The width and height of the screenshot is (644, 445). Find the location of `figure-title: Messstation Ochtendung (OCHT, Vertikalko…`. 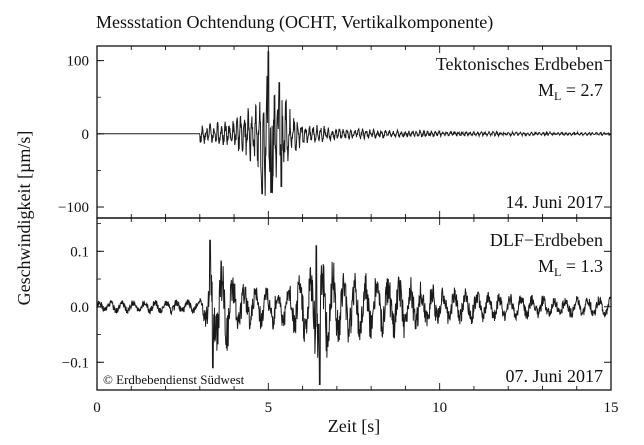

figure-title: Messstation Ochtendung (OCHT, Vertikalko… is located at coordinates (294, 22).